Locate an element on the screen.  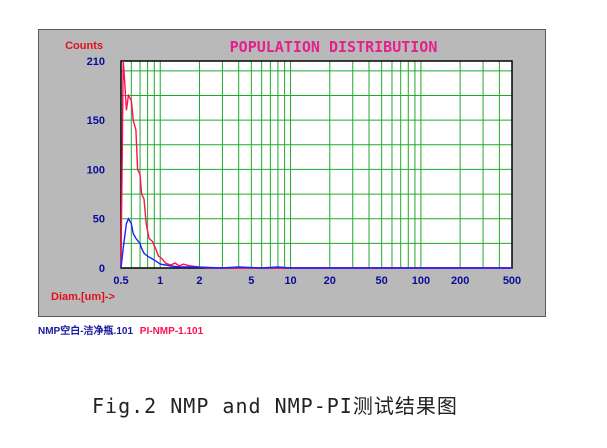
x-tick-label: 0.5 is located at coordinates (120, 281).